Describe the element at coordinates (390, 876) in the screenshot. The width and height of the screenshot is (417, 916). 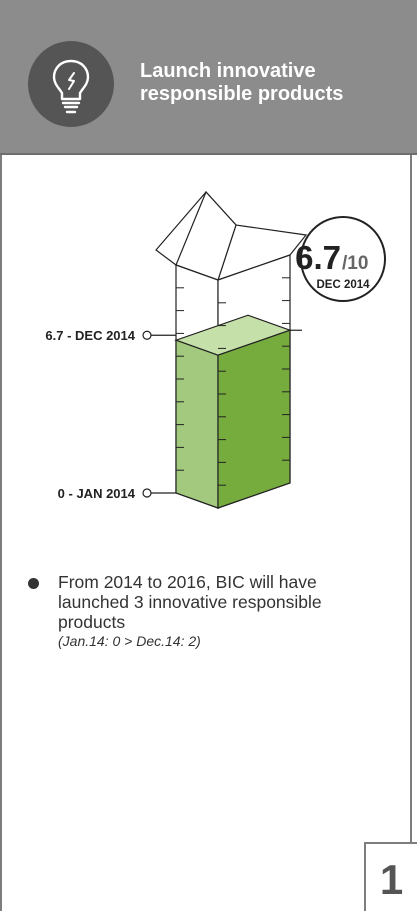
I see `page-number: 1` at that location.